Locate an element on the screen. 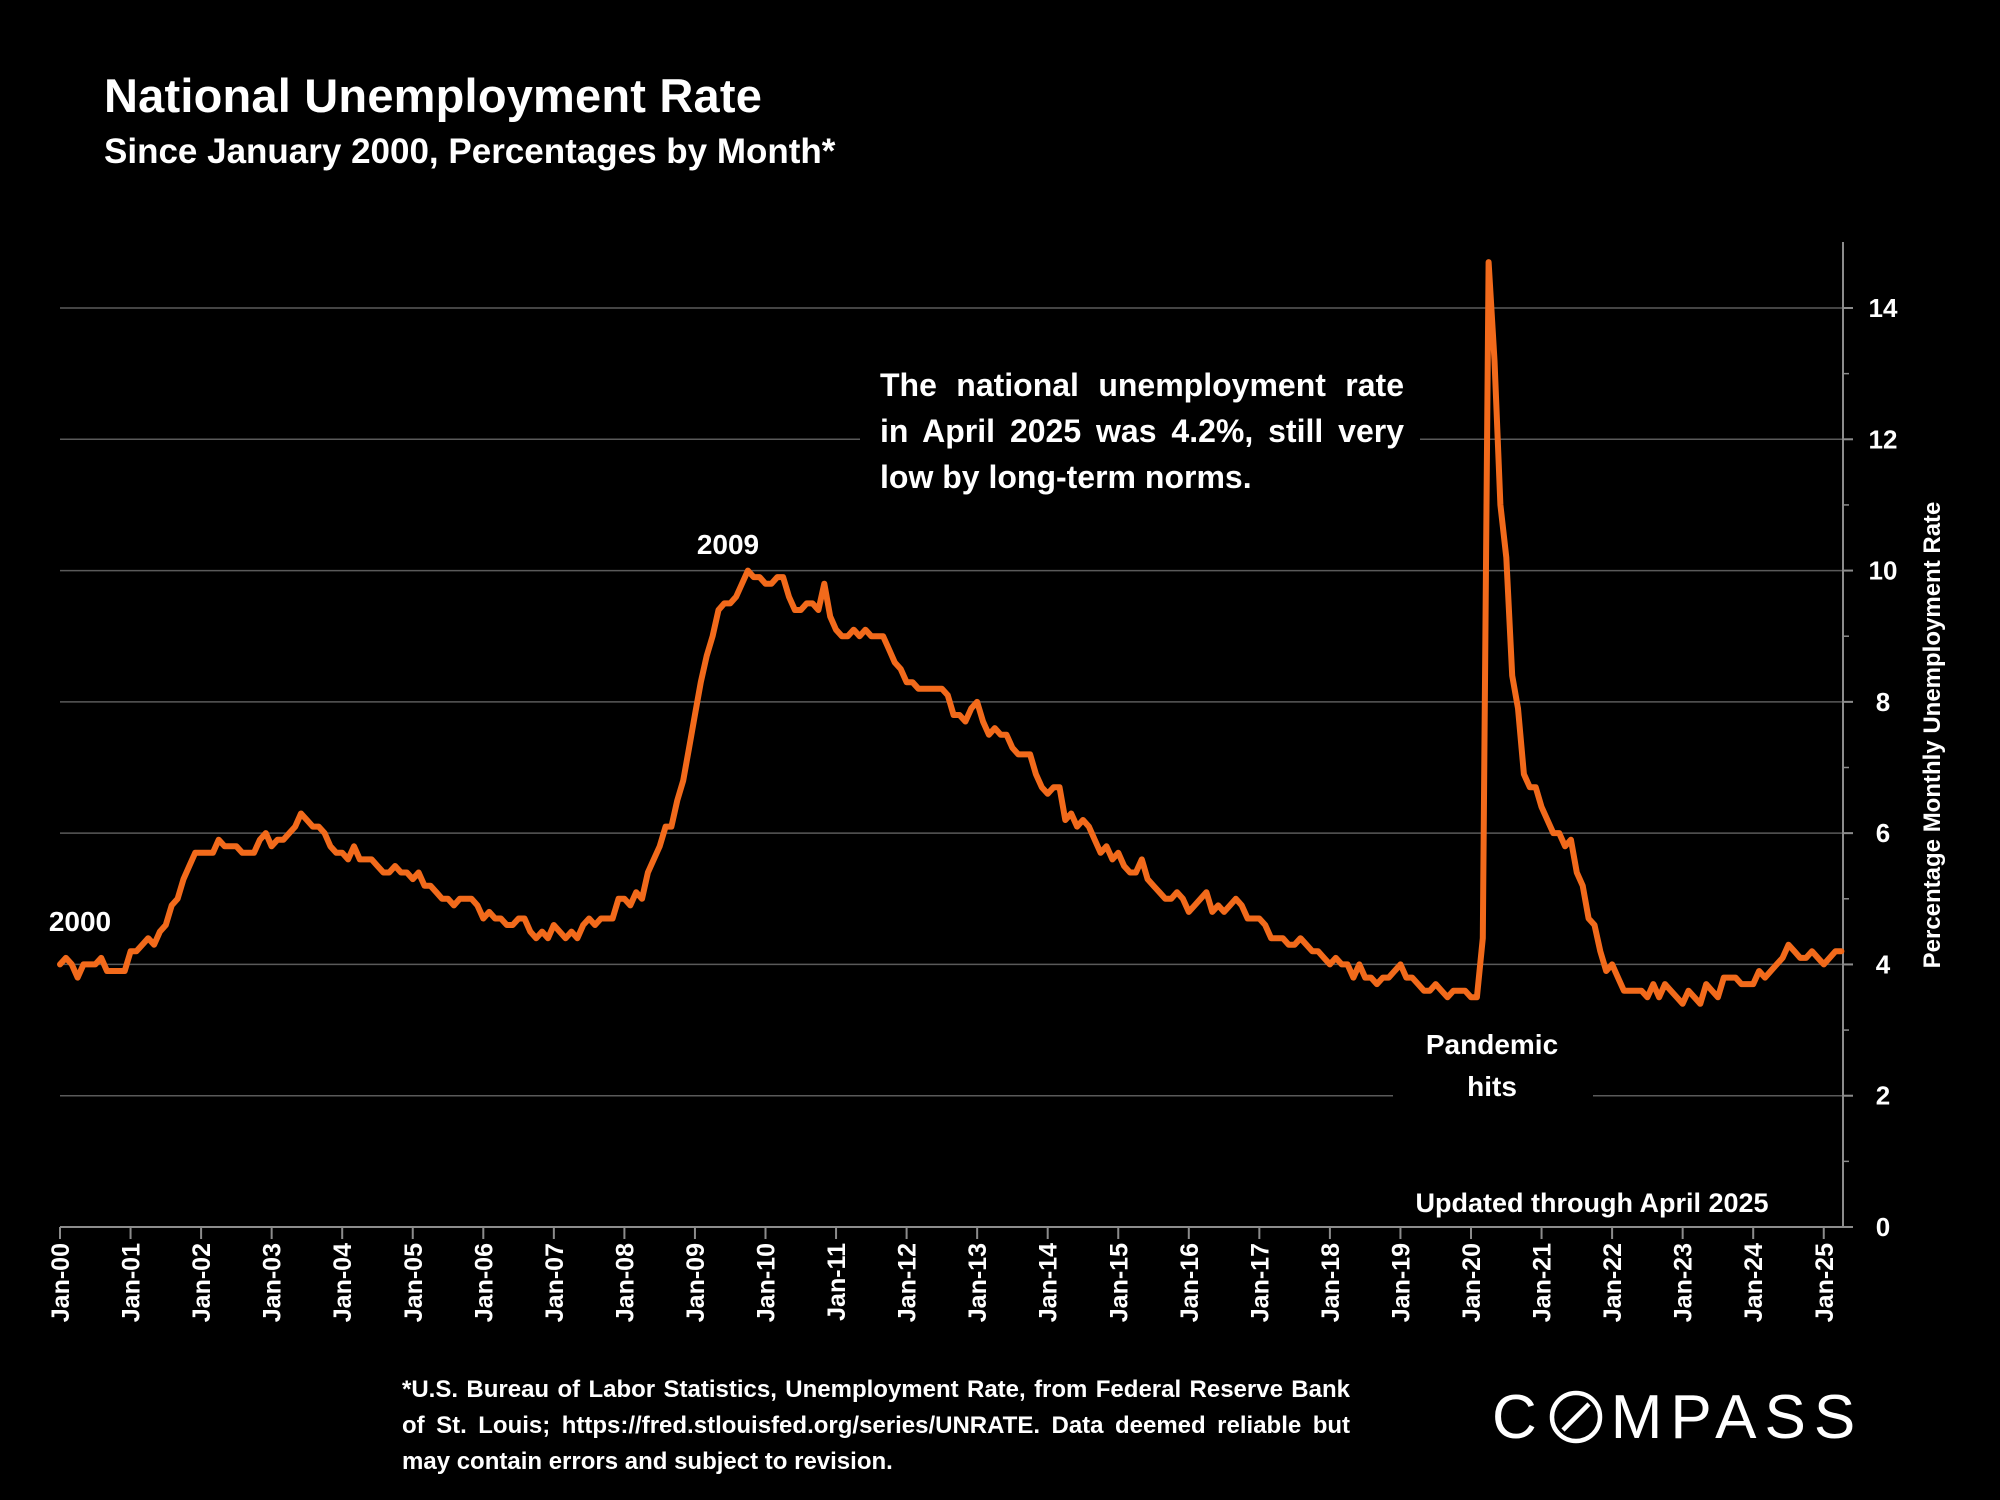 The width and height of the screenshot is (2000, 1500). annotation-pandemic-line: hits is located at coordinates (1492, 1086).